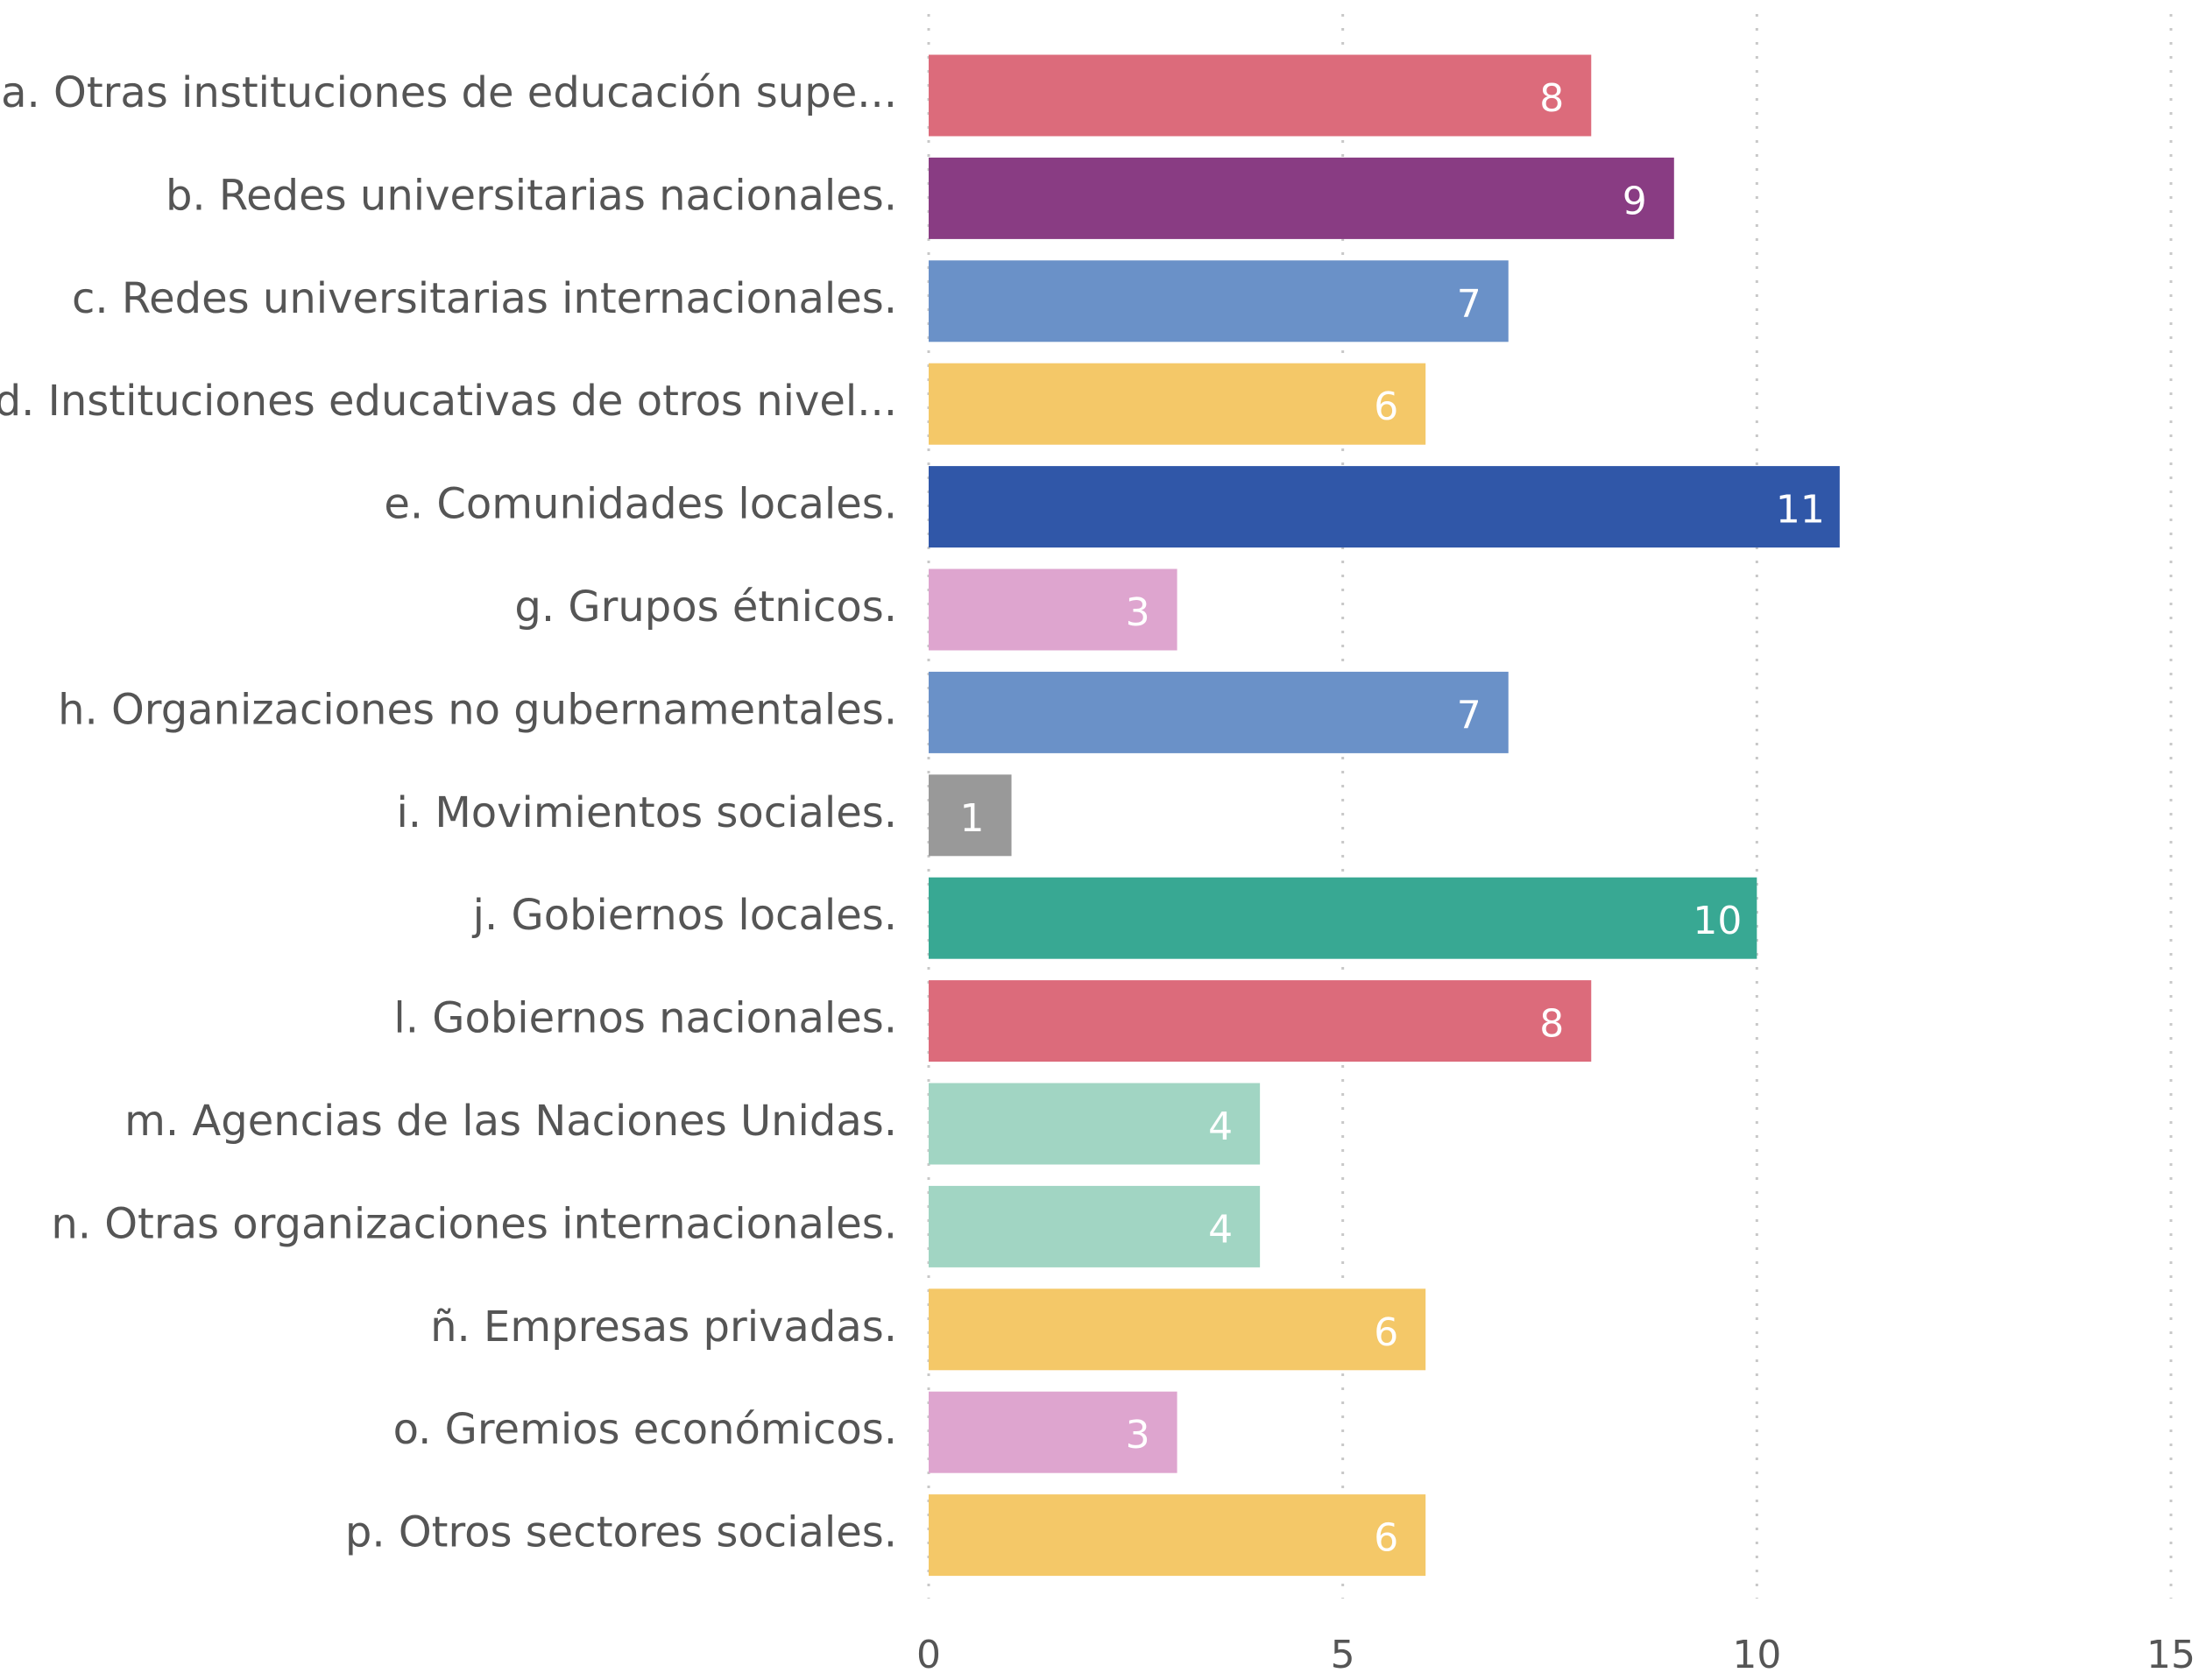  What do you see at coordinates (621, 1532) in the screenshot?
I see `y-tick-label: p. Otros sectores sociales.` at bounding box center [621, 1532].